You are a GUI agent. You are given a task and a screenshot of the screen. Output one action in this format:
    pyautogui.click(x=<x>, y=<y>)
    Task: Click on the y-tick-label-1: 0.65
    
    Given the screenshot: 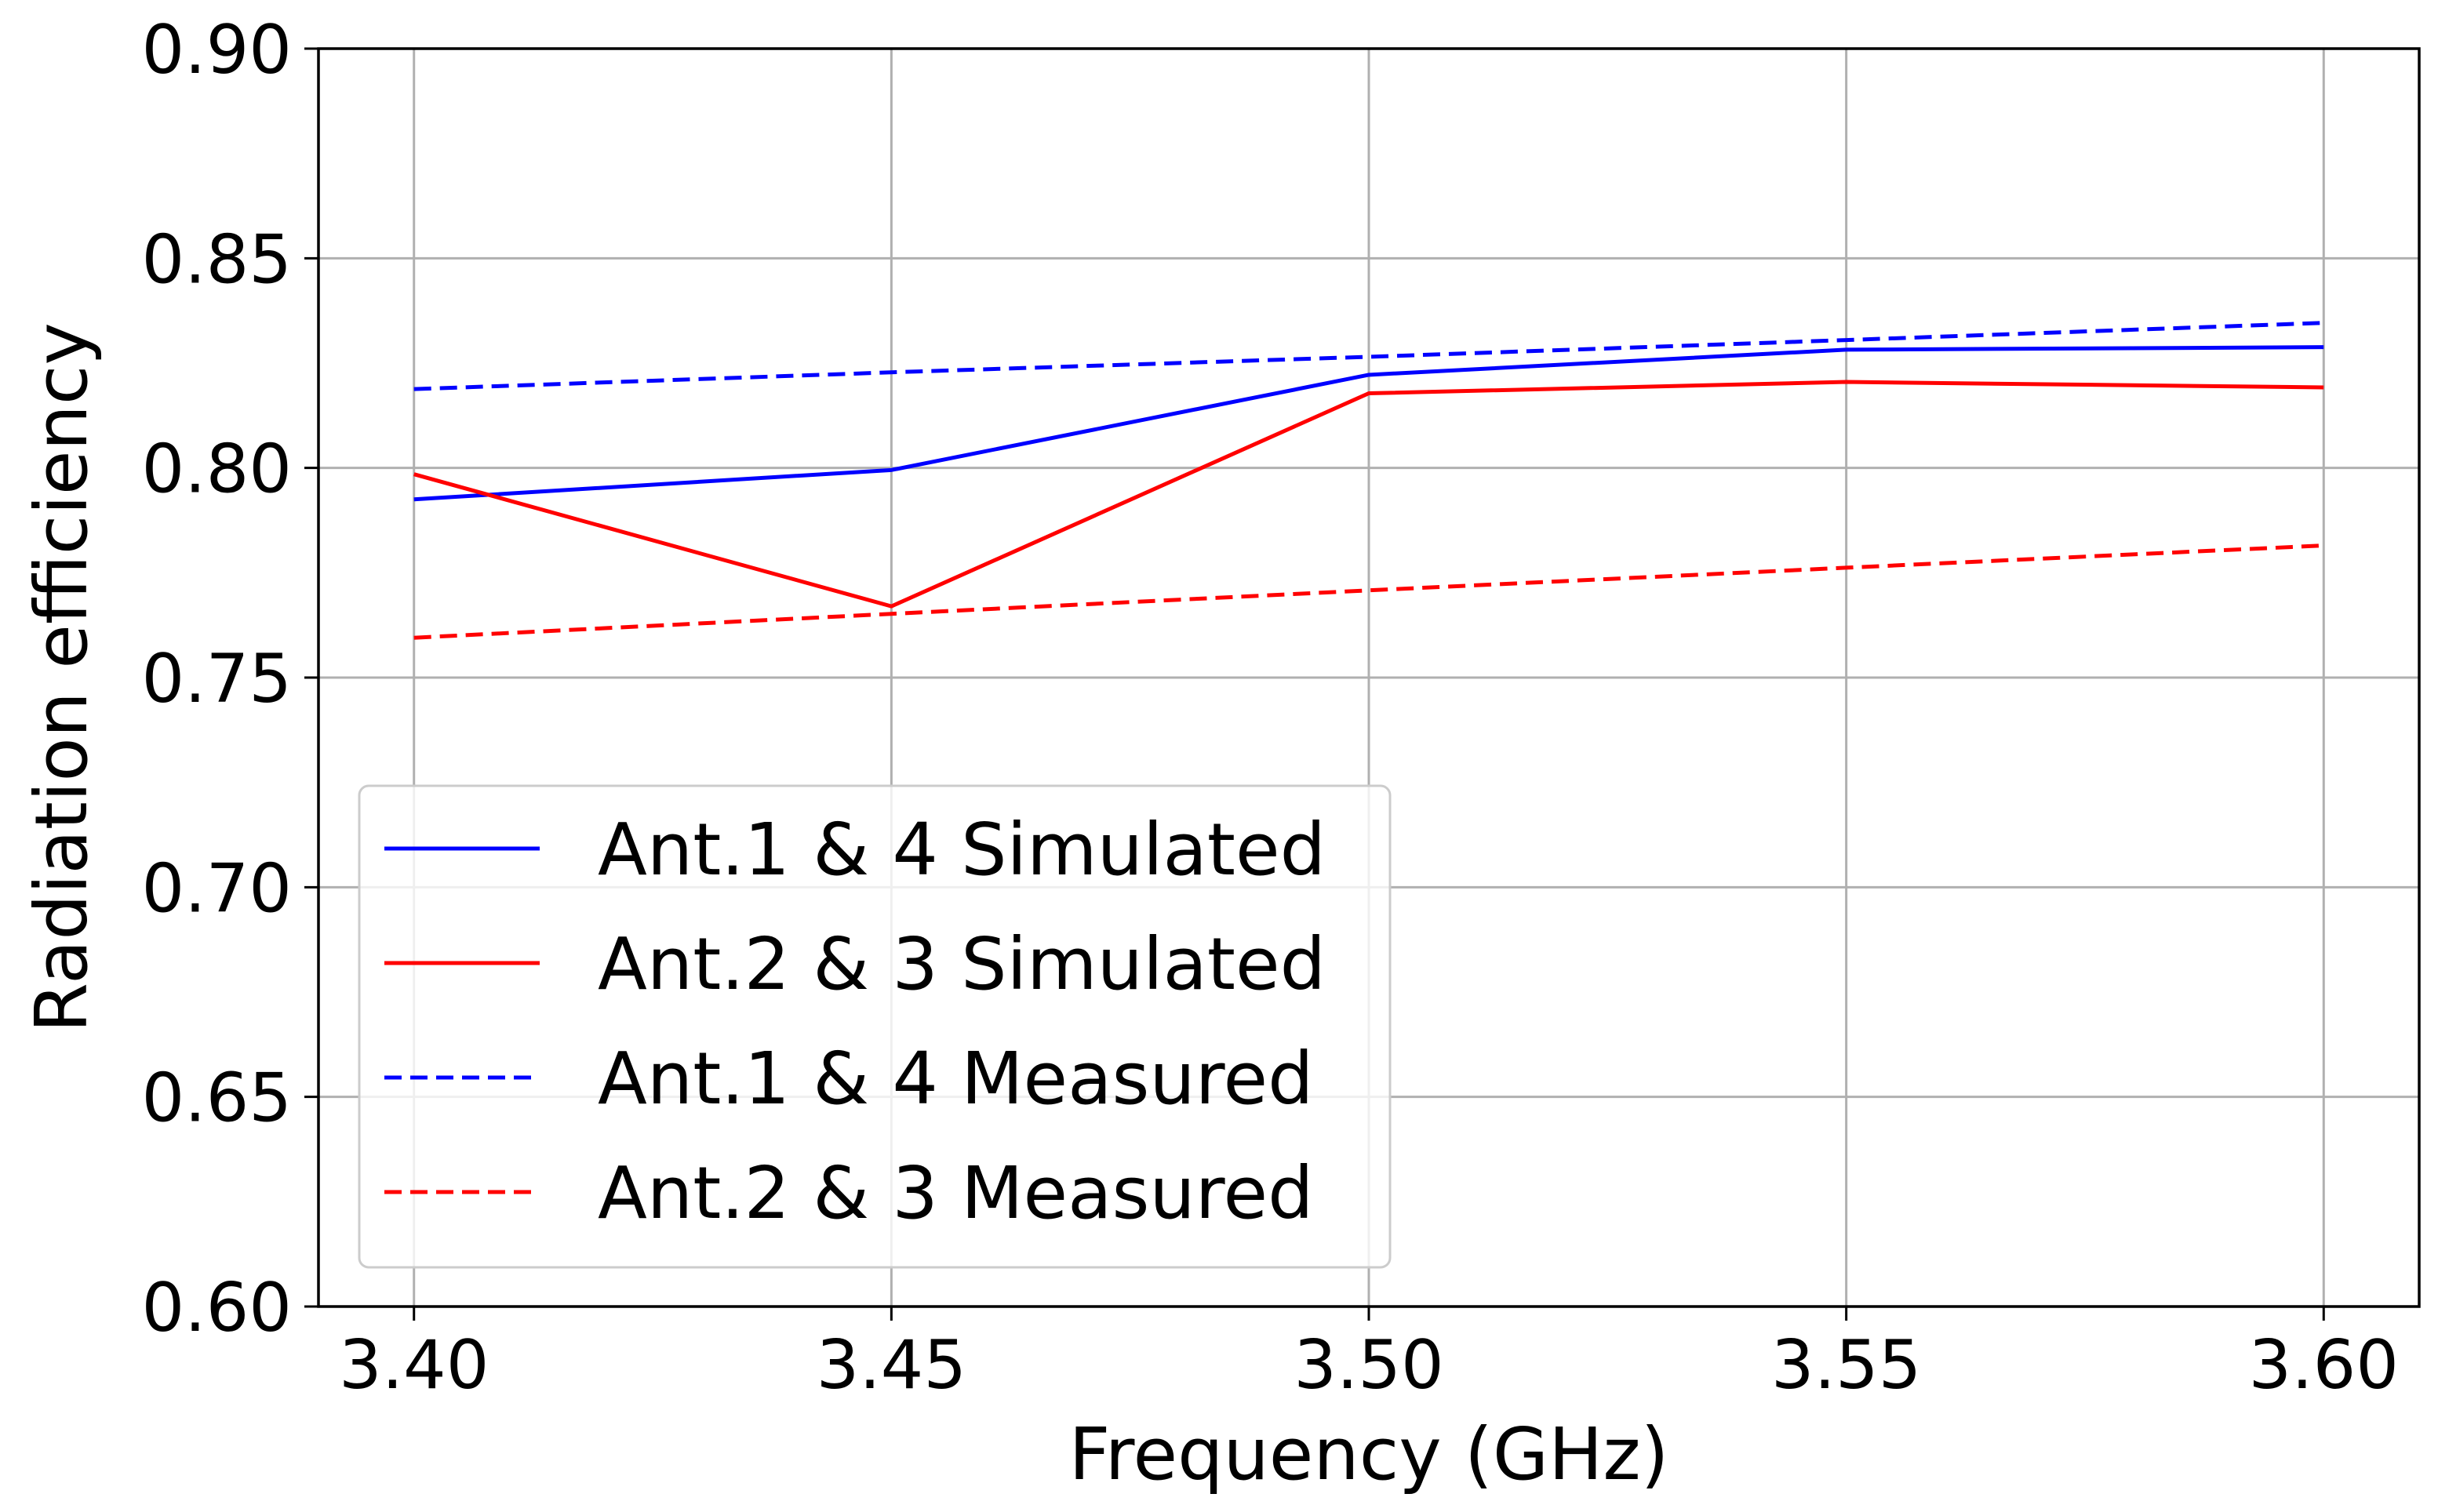 What is the action you would take?
    pyautogui.click(x=217, y=1098)
    